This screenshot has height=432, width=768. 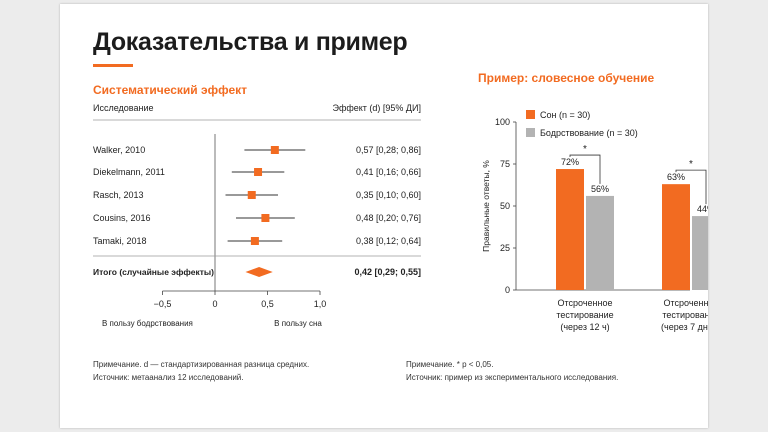 I want to click on bar-y-tick-label: 50, so click(x=505, y=206).